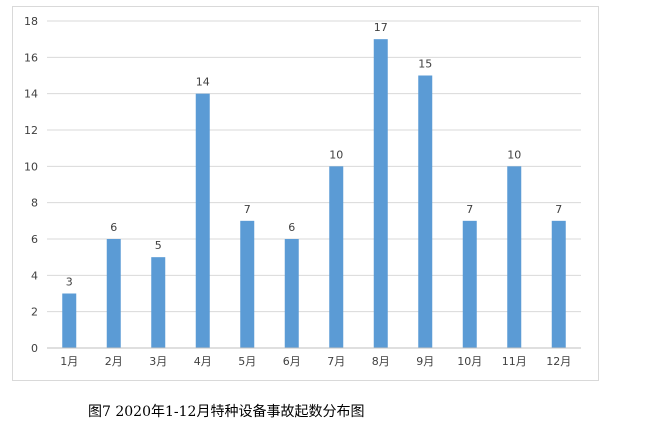  I want to click on y-tick-label: 6, so click(34, 239).